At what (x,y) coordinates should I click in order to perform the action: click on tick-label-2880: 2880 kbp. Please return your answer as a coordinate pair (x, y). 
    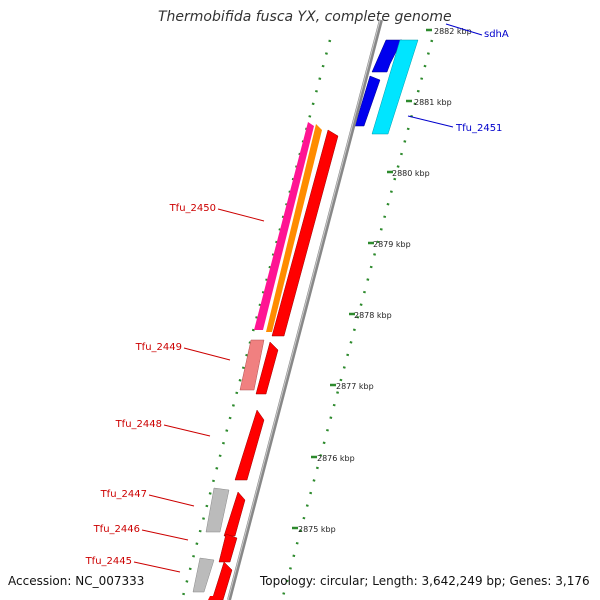
    Looking at the image, I should click on (411, 173).